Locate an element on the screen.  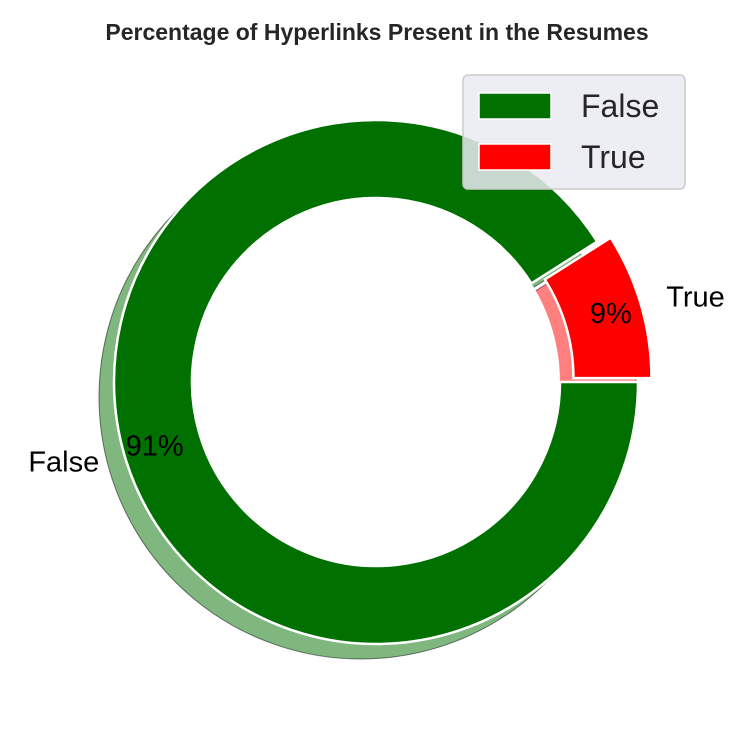
wedge-true is located at coordinates (598, 307).